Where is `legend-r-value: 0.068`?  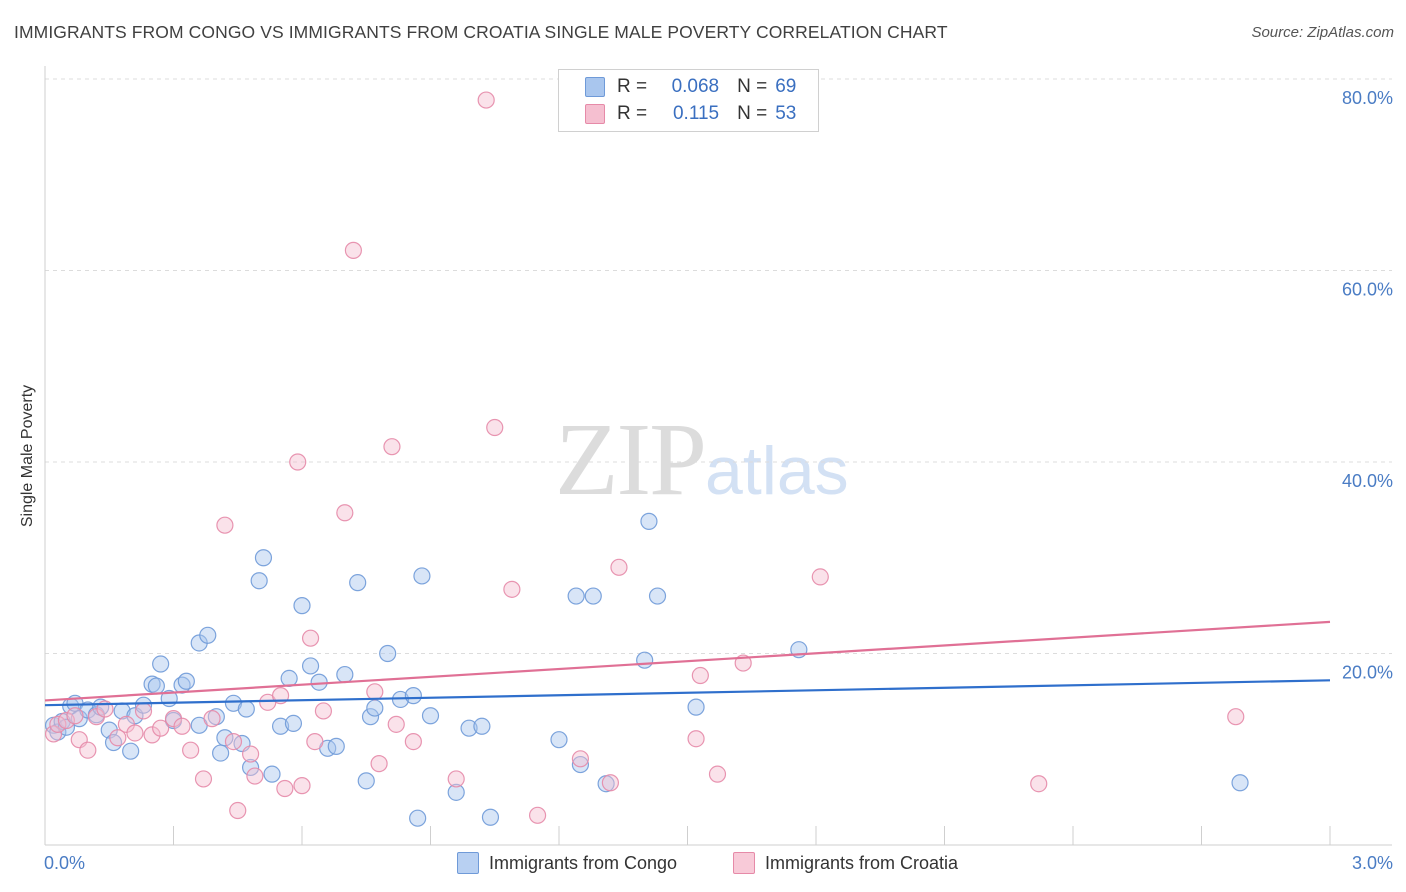
legend-r-value: 0.068 is located at coordinates (695, 86).